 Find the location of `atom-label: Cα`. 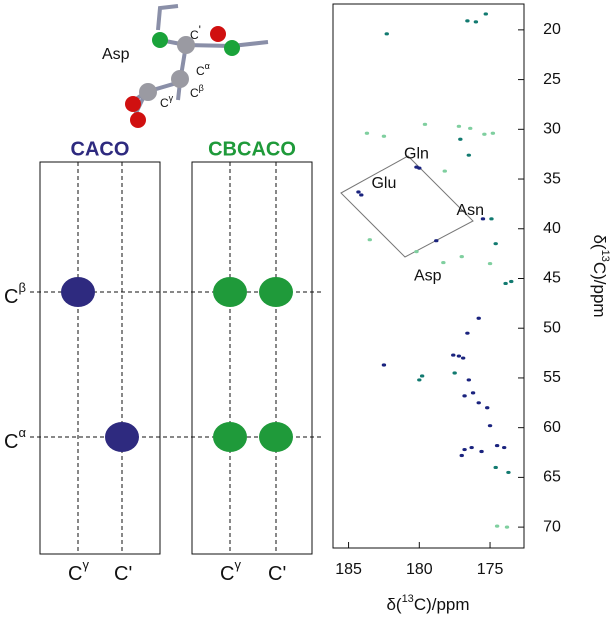

atom-label: Cα is located at coordinates (203, 69).